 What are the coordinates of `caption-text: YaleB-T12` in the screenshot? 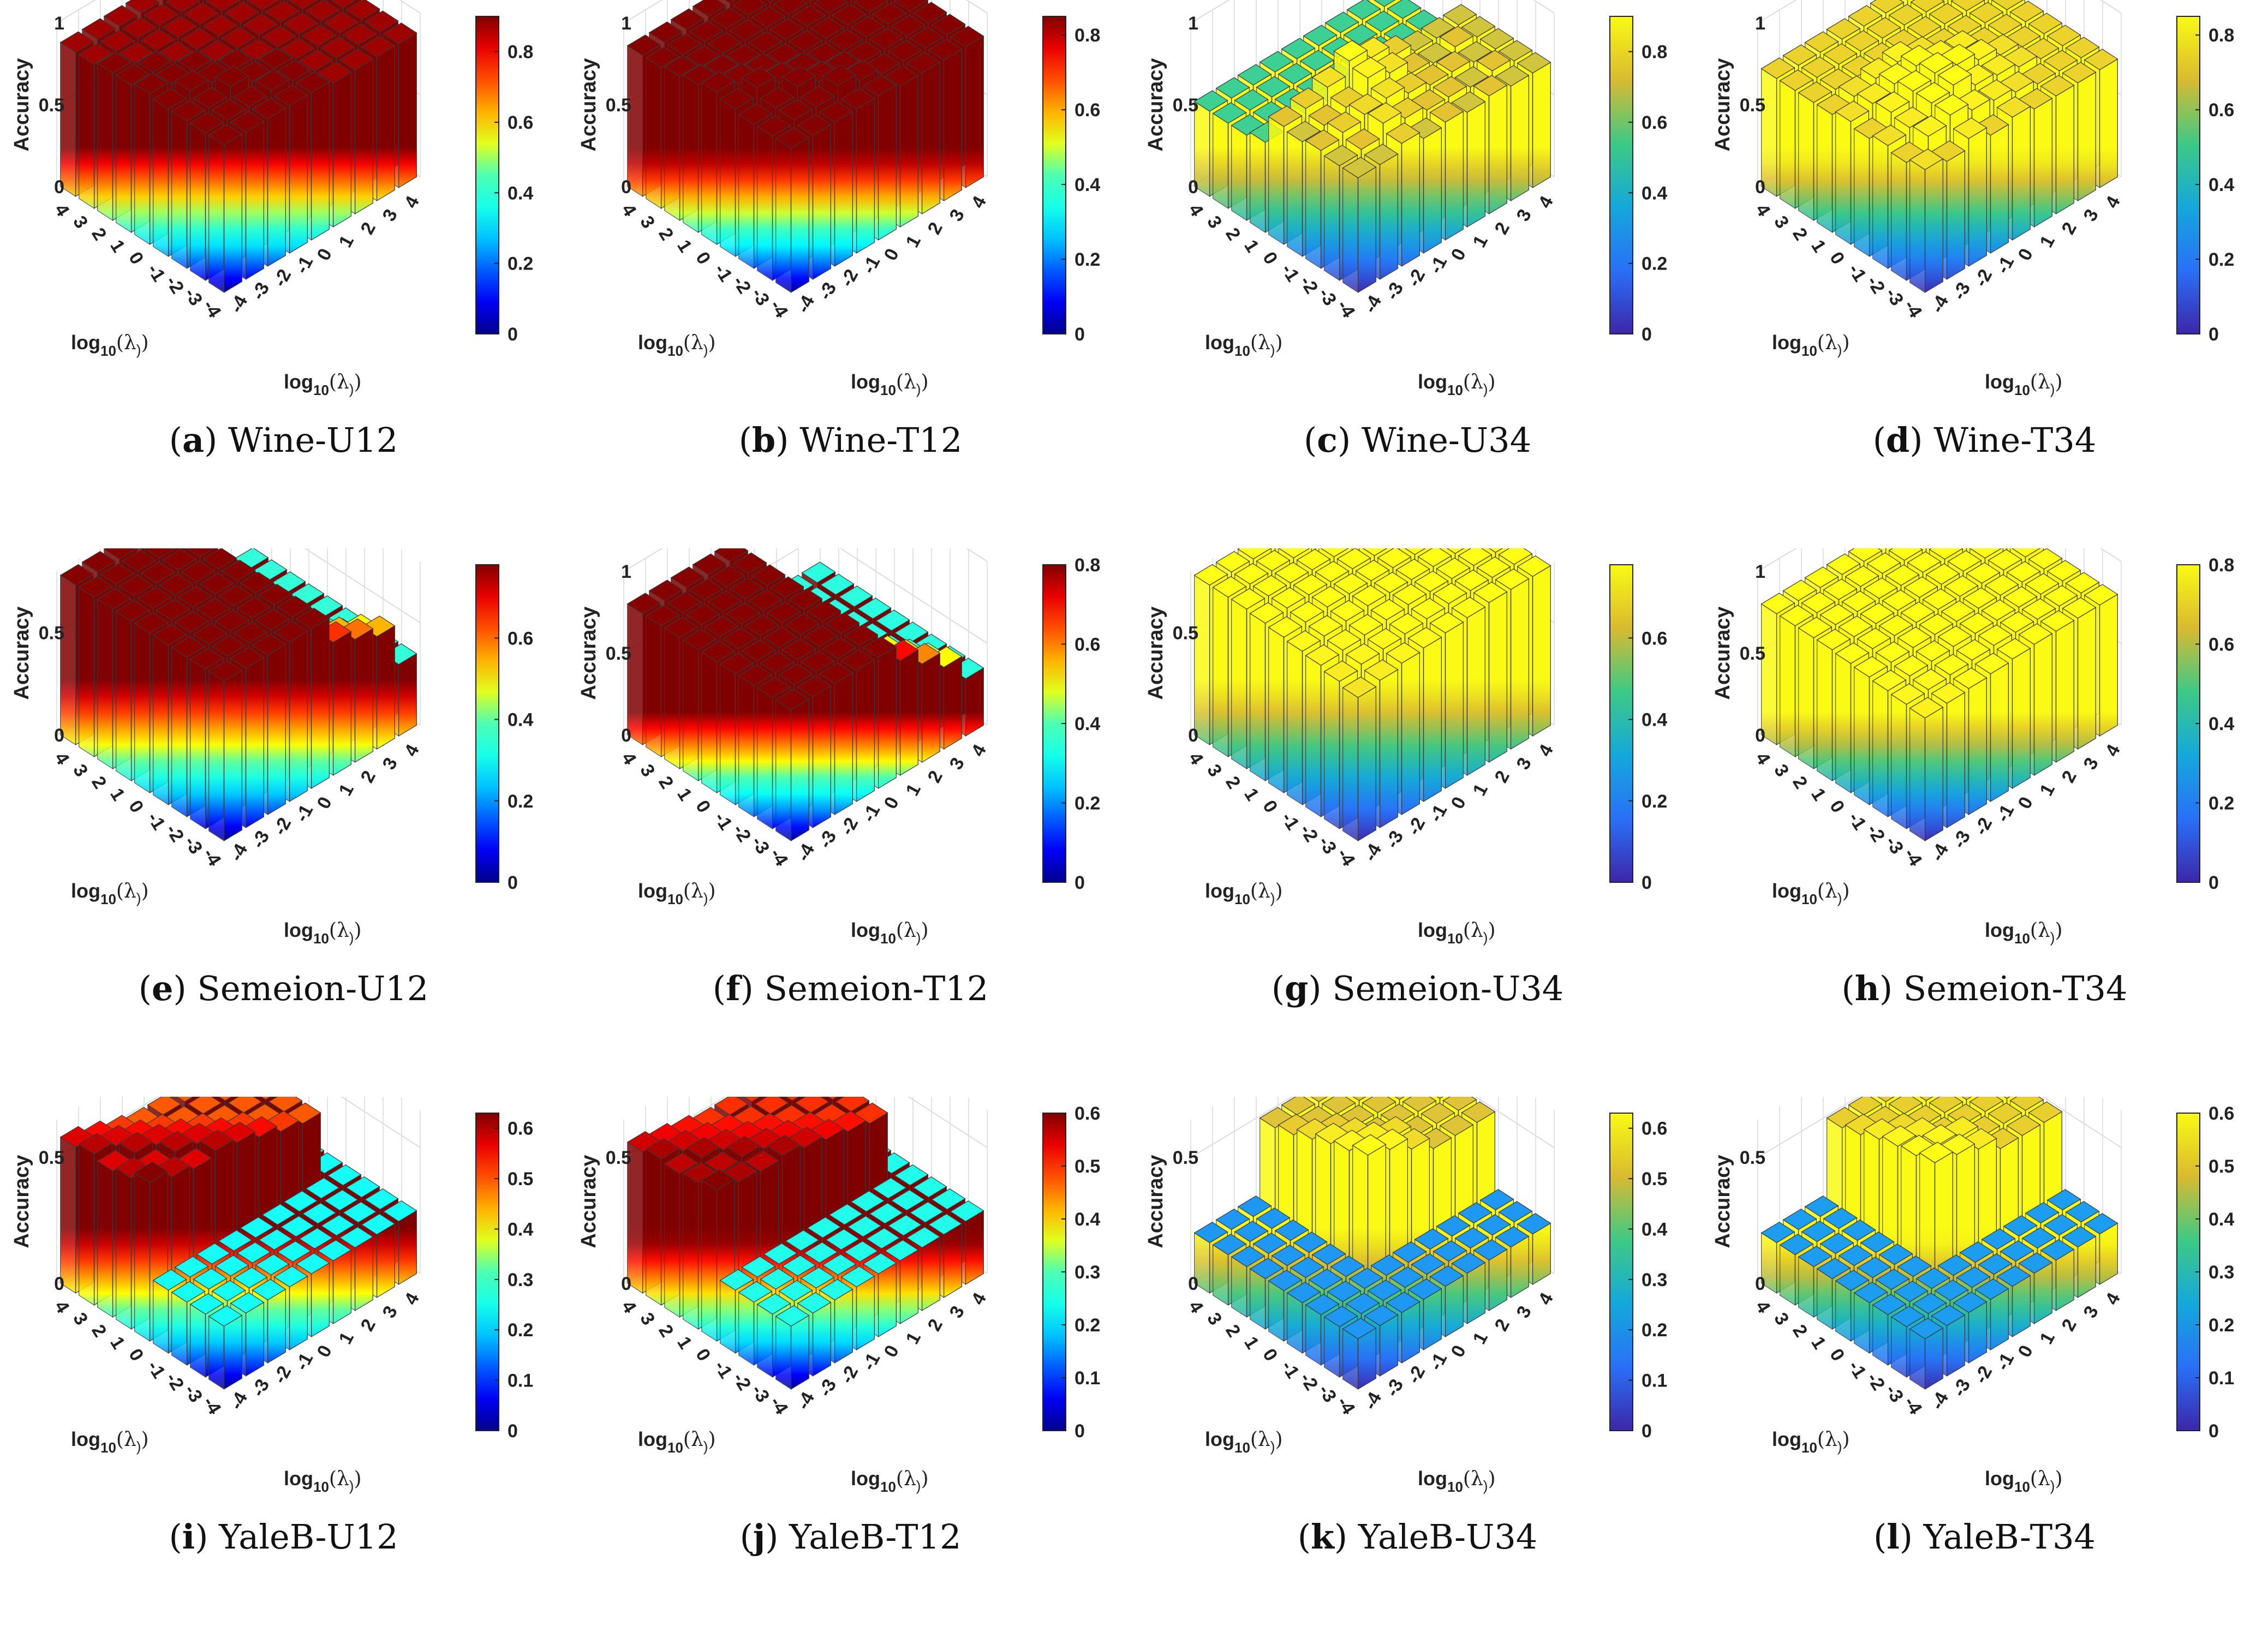 It's located at (875, 1537).